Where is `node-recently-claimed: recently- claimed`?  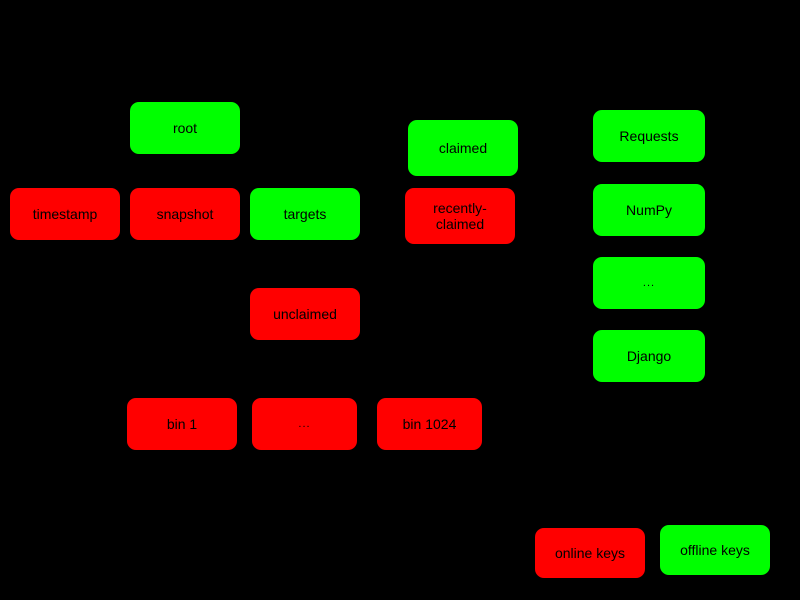
node-recently-claimed: recently- claimed is located at coordinates (460, 216).